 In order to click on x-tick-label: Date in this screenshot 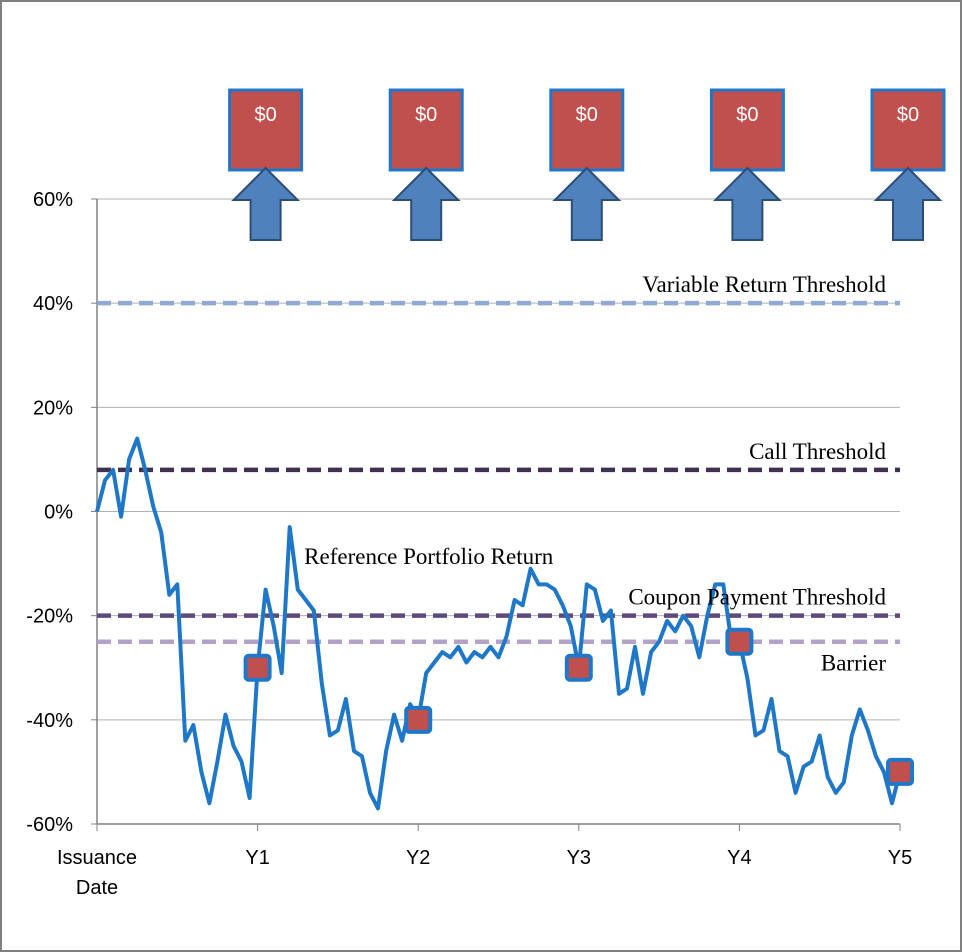, I will do `click(97, 888)`.